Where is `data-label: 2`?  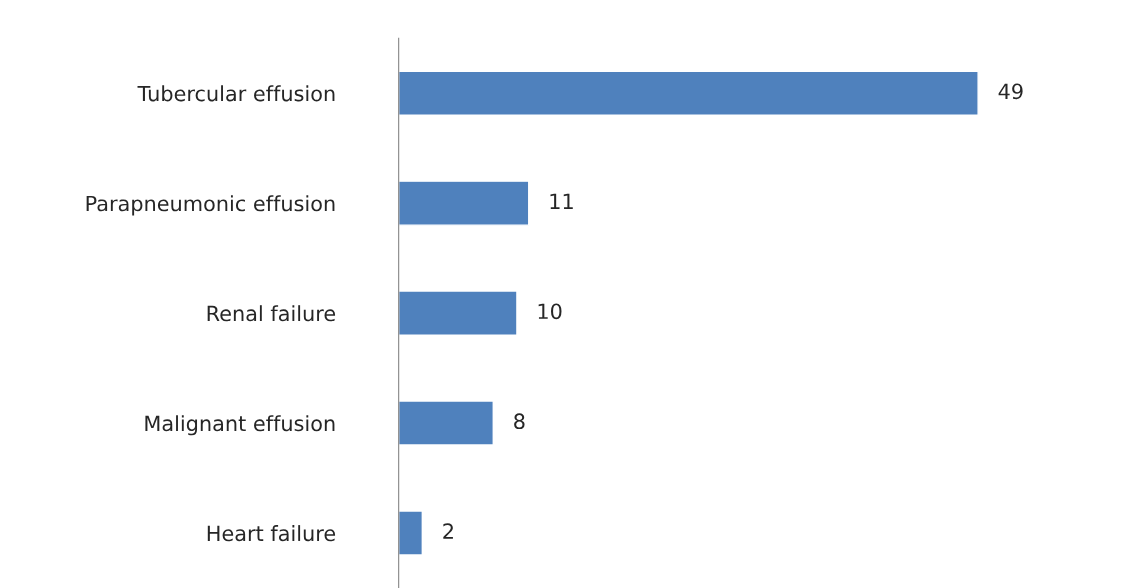 data-label: 2 is located at coordinates (448, 531).